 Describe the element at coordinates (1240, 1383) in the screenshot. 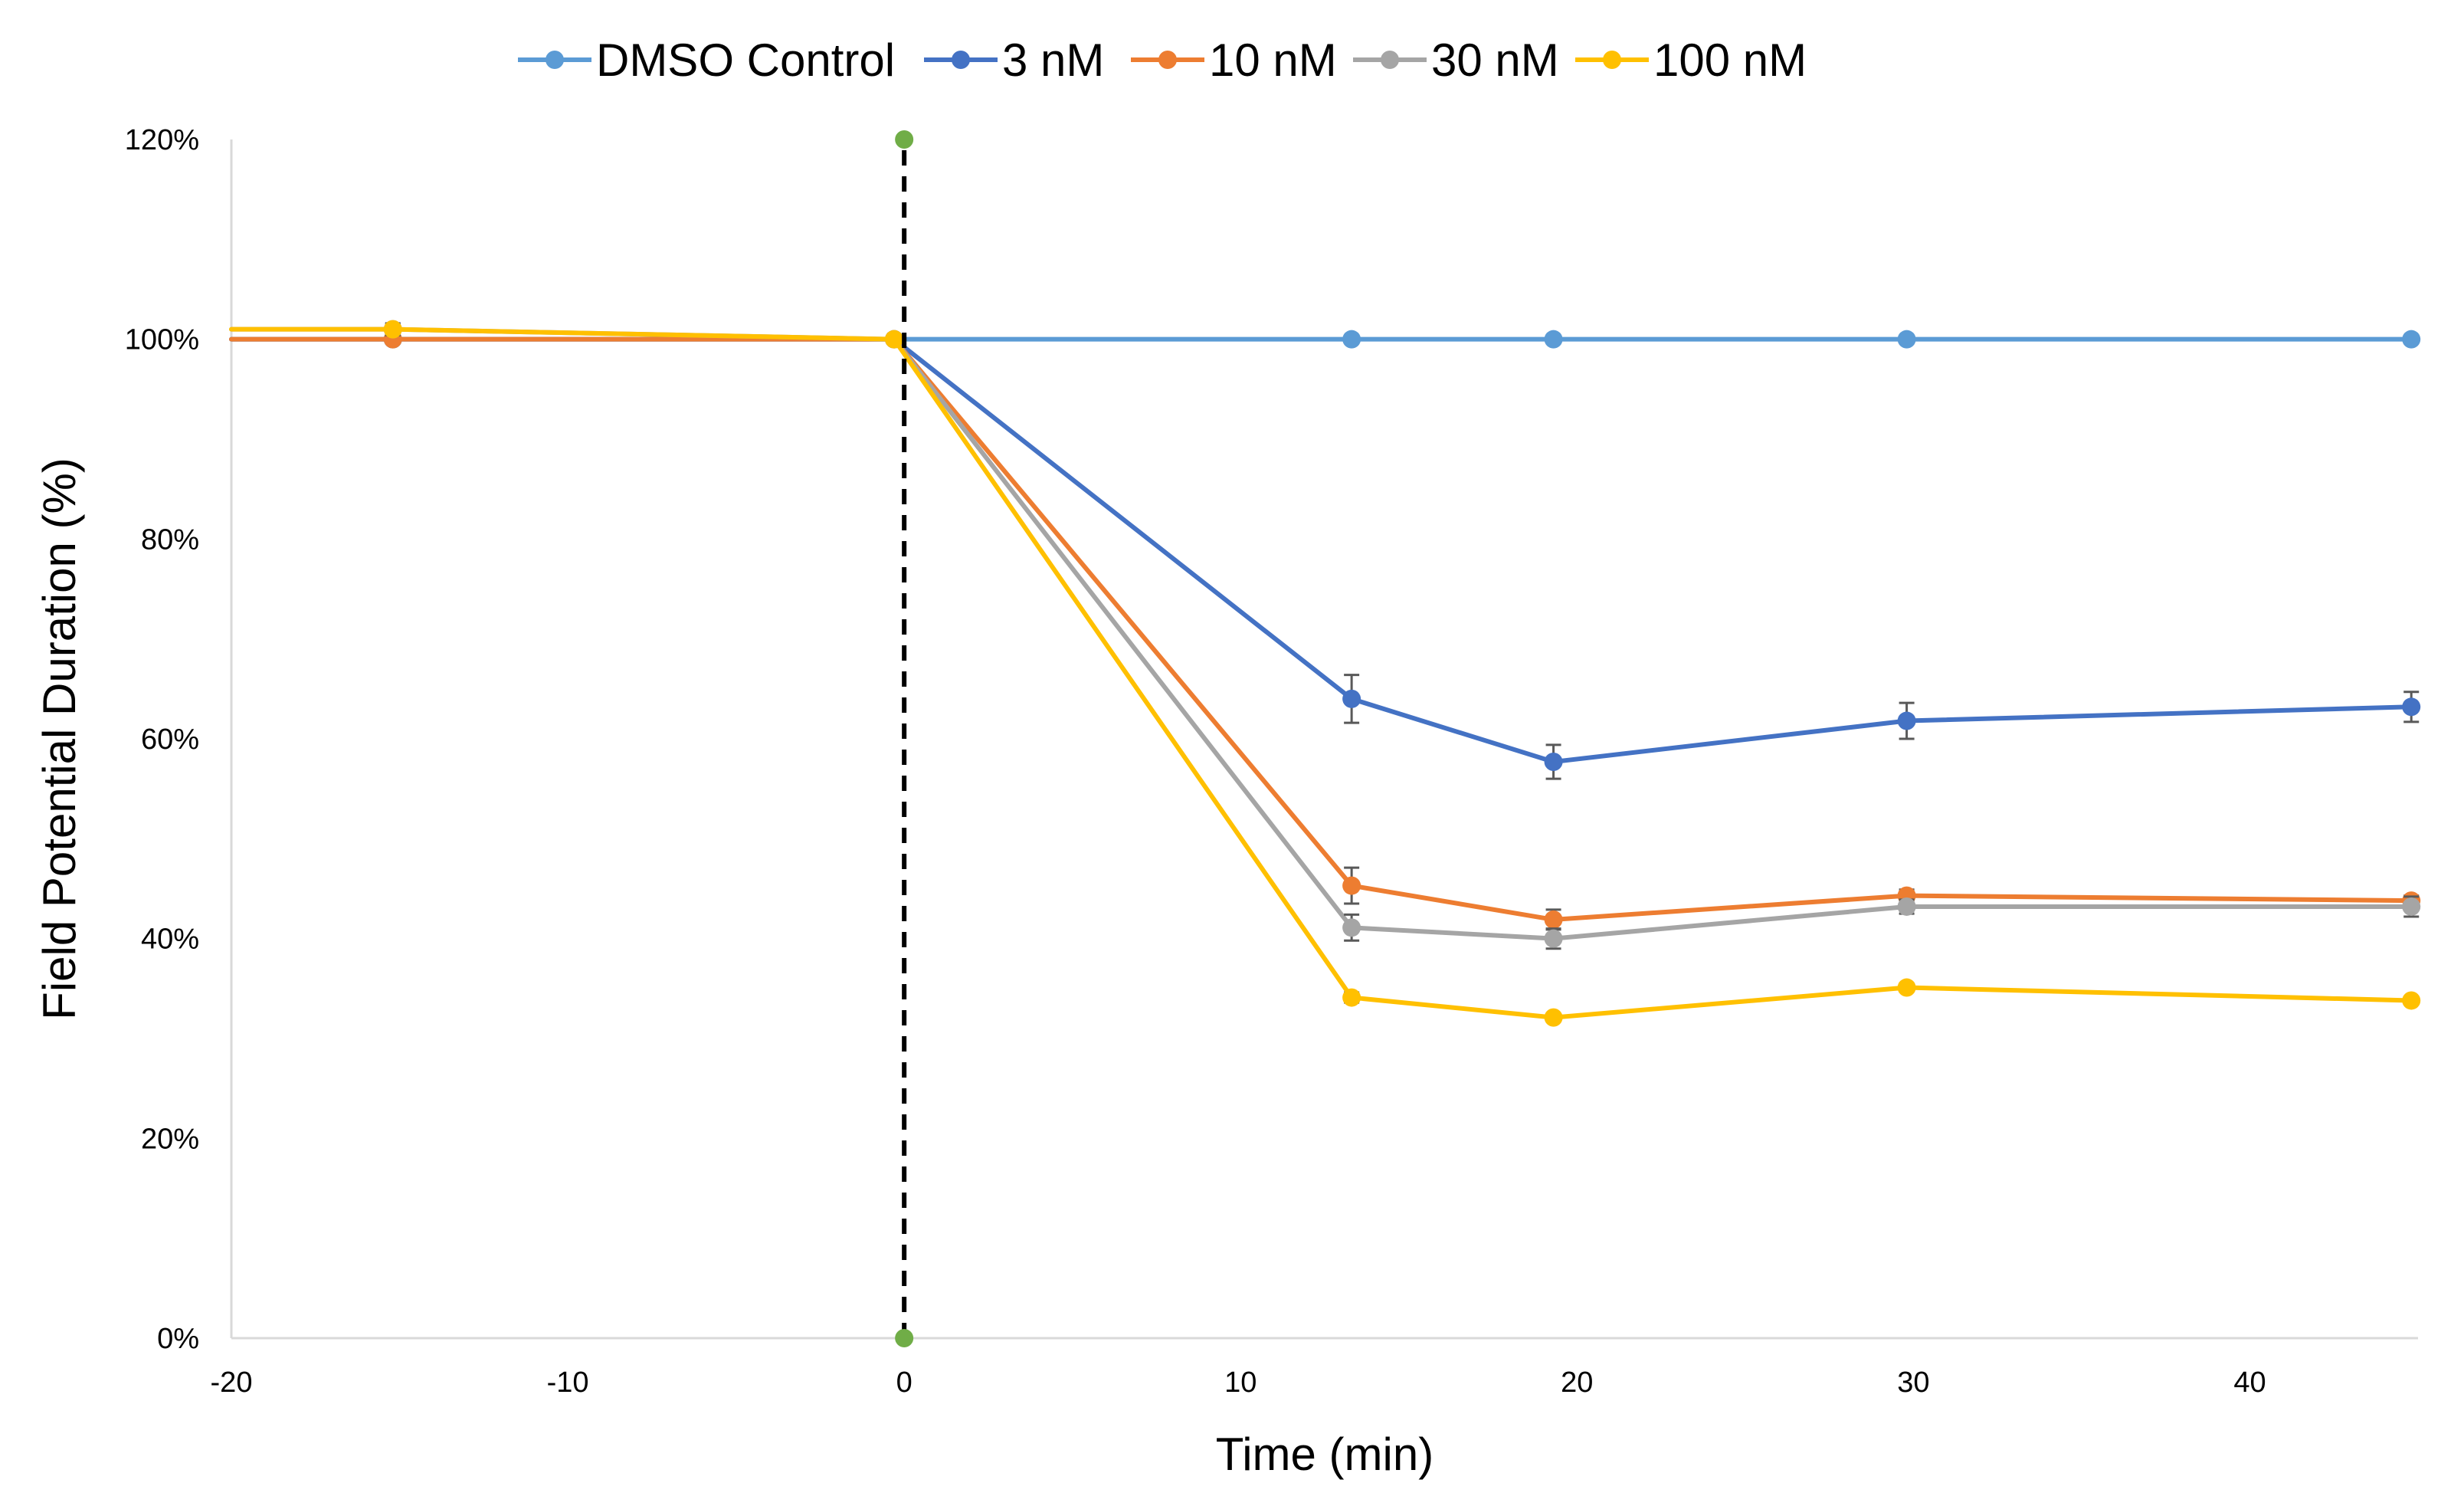

I see `x-tick-label: 10` at that location.